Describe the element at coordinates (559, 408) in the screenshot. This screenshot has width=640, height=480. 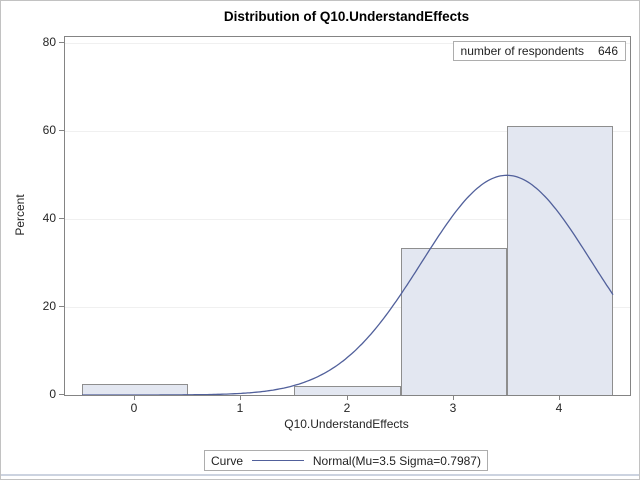
I see `x-tick-label: 4` at that location.